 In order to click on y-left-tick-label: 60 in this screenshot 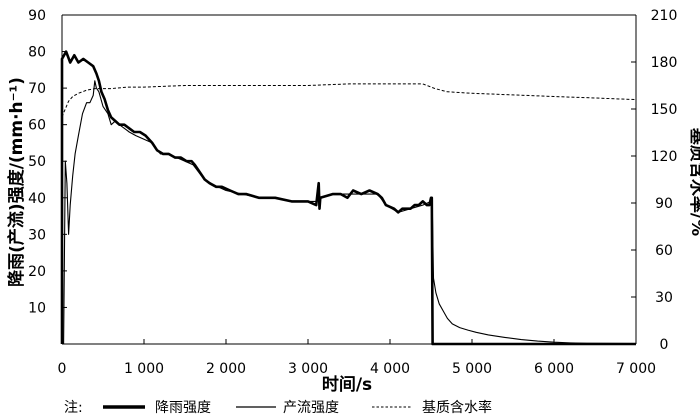, I will do `click(37, 126)`.